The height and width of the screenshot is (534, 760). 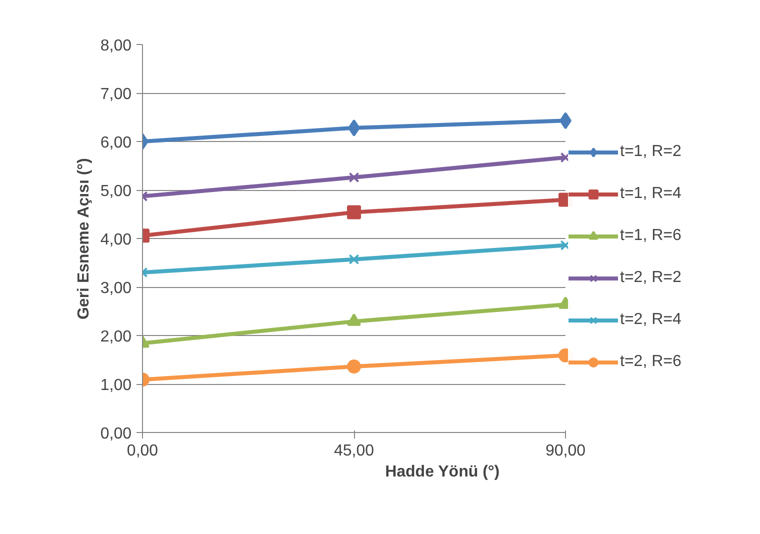 I want to click on legend-label: t=2, R=2, so click(x=651, y=278).